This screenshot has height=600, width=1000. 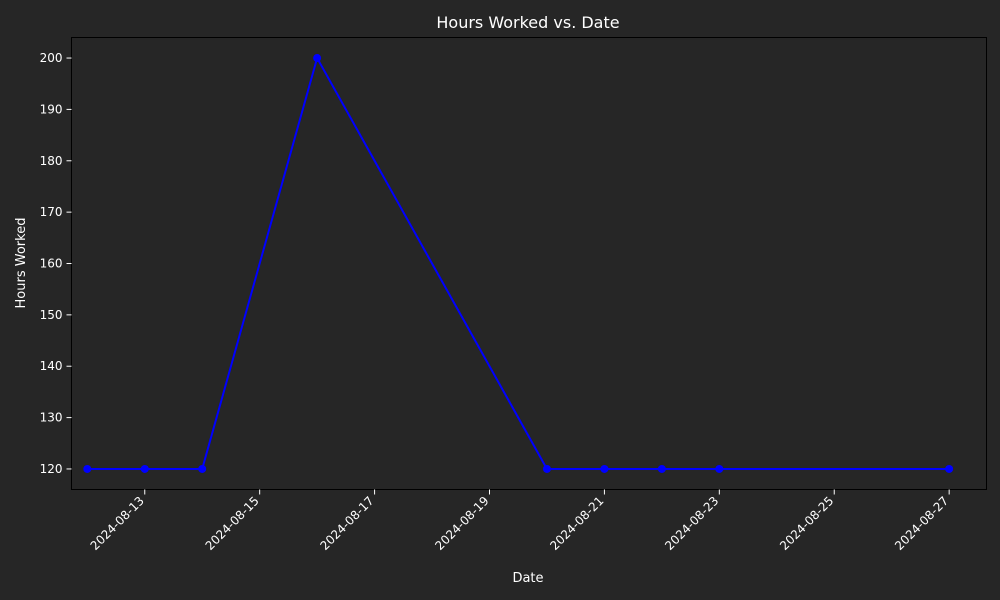 What do you see at coordinates (461, 523) in the screenshot?
I see `x-tick-label: 2024-08-19` at bounding box center [461, 523].